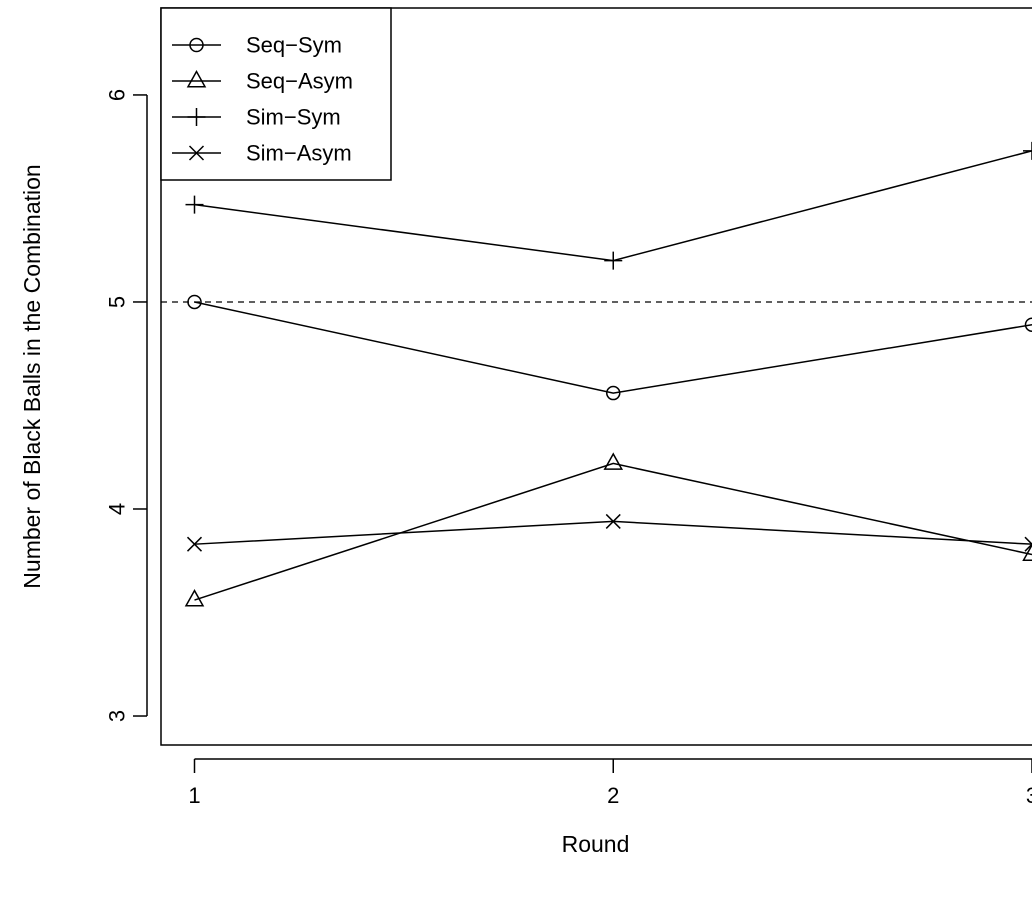 Image resolution: width=1032 pixels, height=902 pixels. What do you see at coordinates (299, 81) in the screenshot?
I see `legend-label: Seq−Asym` at bounding box center [299, 81].